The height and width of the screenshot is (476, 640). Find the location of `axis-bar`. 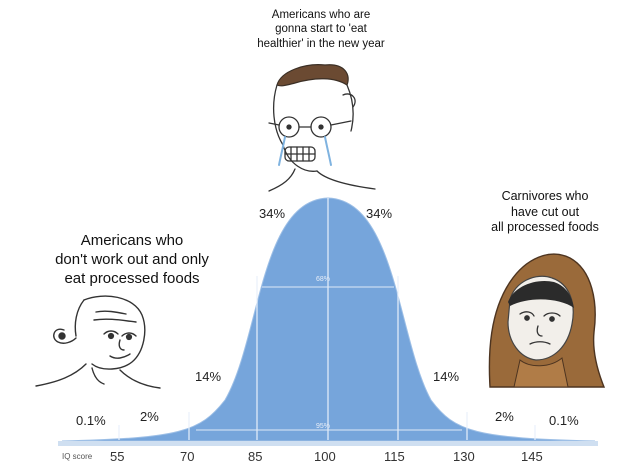

axis-bar is located at coordinates (328, 443).